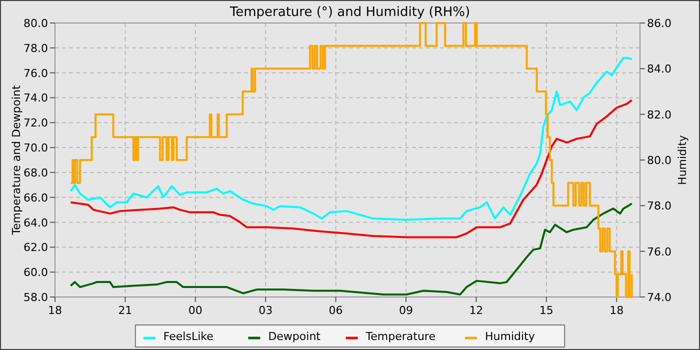  What do you see at coordinates (659, 115) in the screenshot?
I see `y2-tick-label: 82.0` at bounding box center [659, 115].